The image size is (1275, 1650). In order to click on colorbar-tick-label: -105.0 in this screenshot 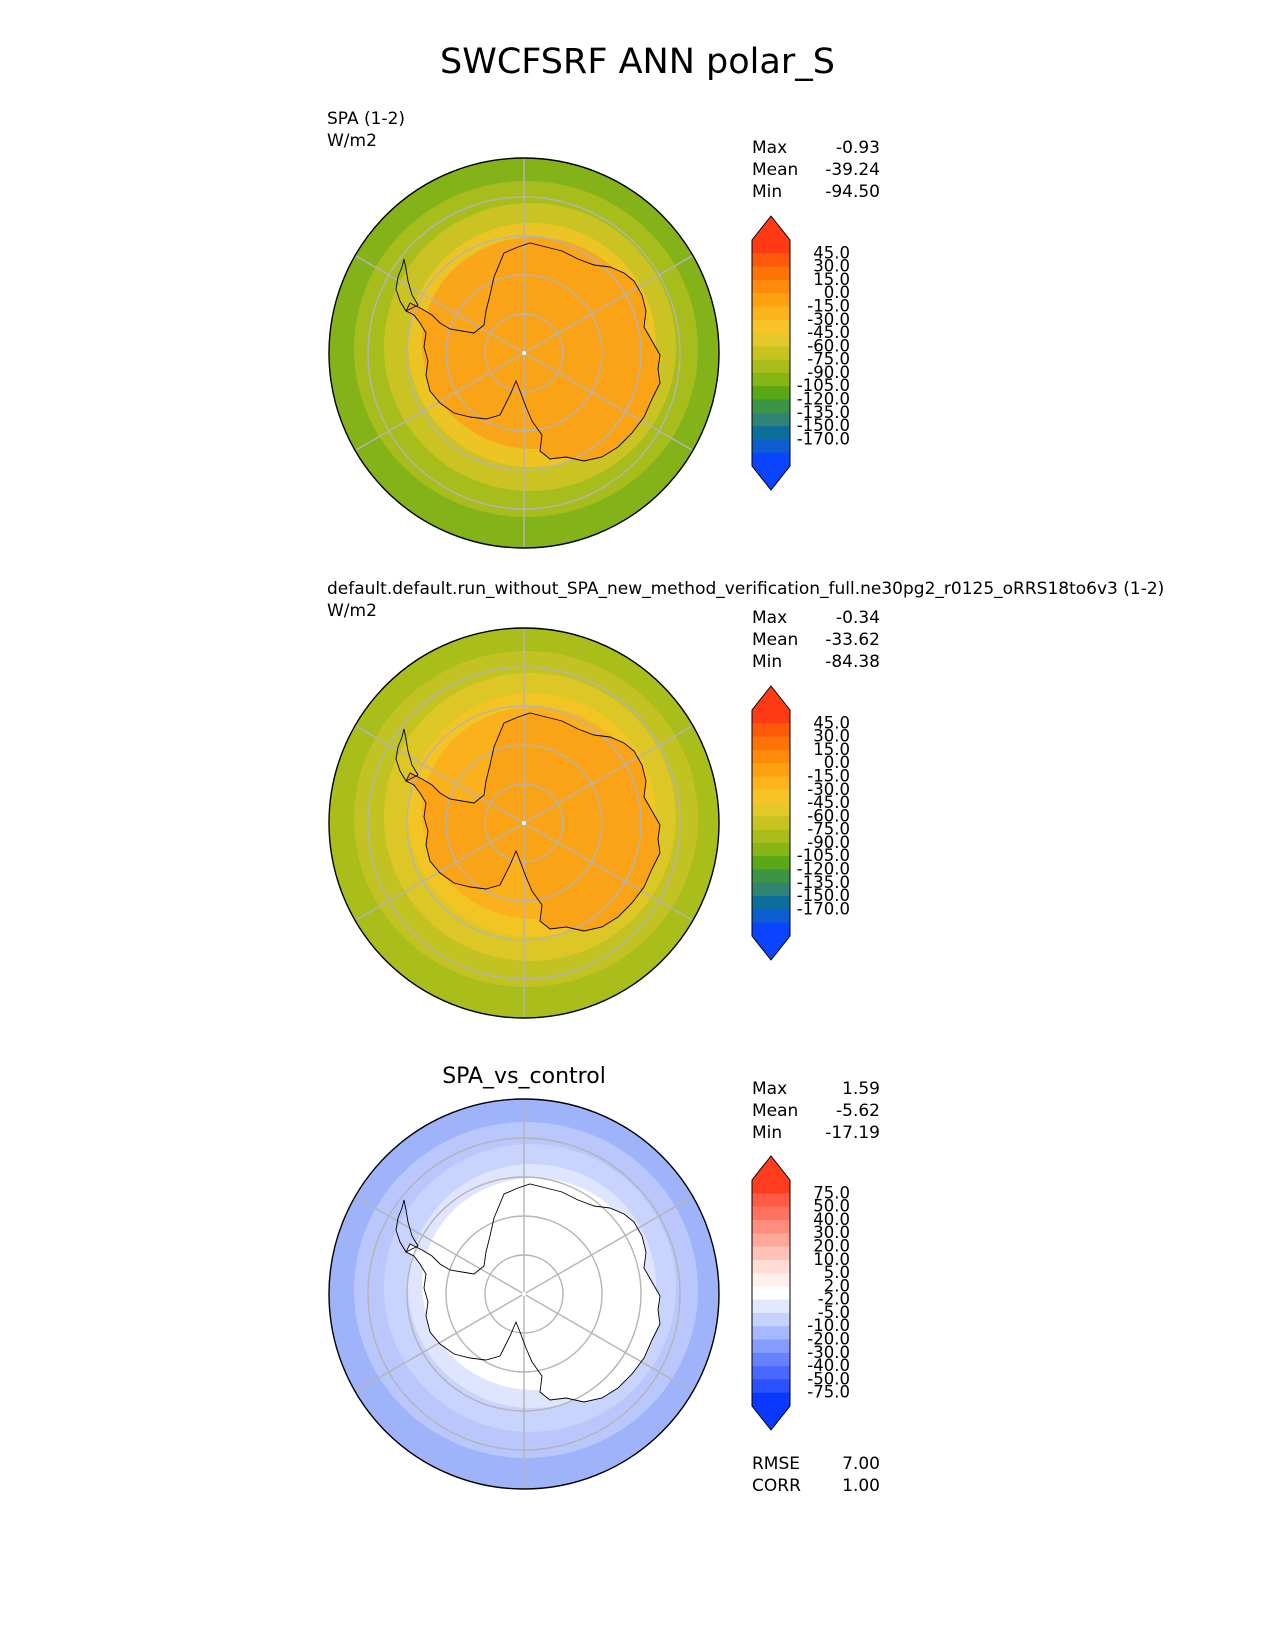, I will do `click(823, 385)`.